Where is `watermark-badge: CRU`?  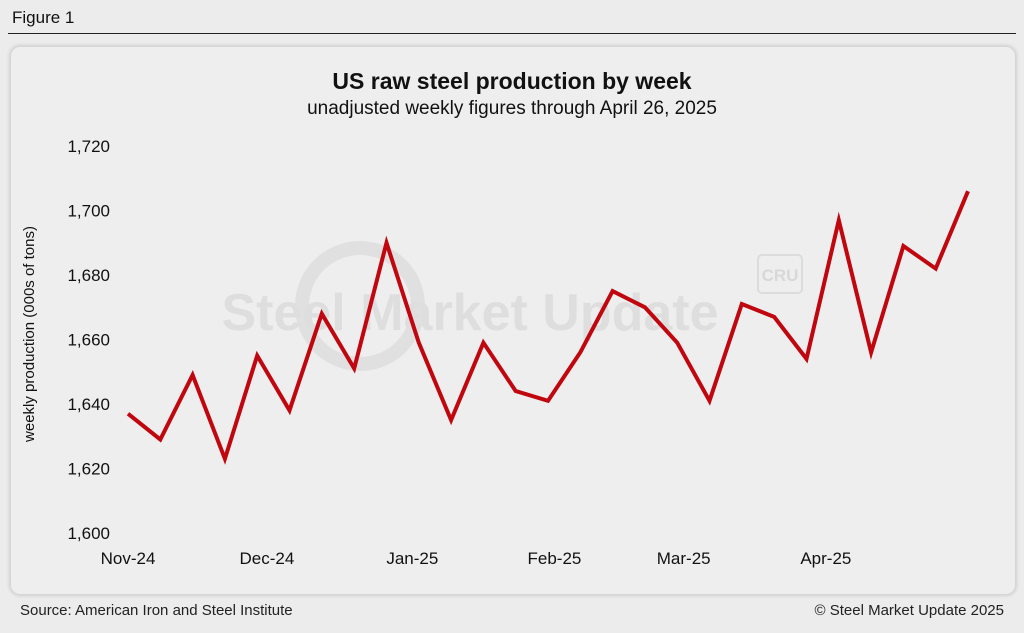 watermark-badge: CRU is located at coordinates (780, 275).